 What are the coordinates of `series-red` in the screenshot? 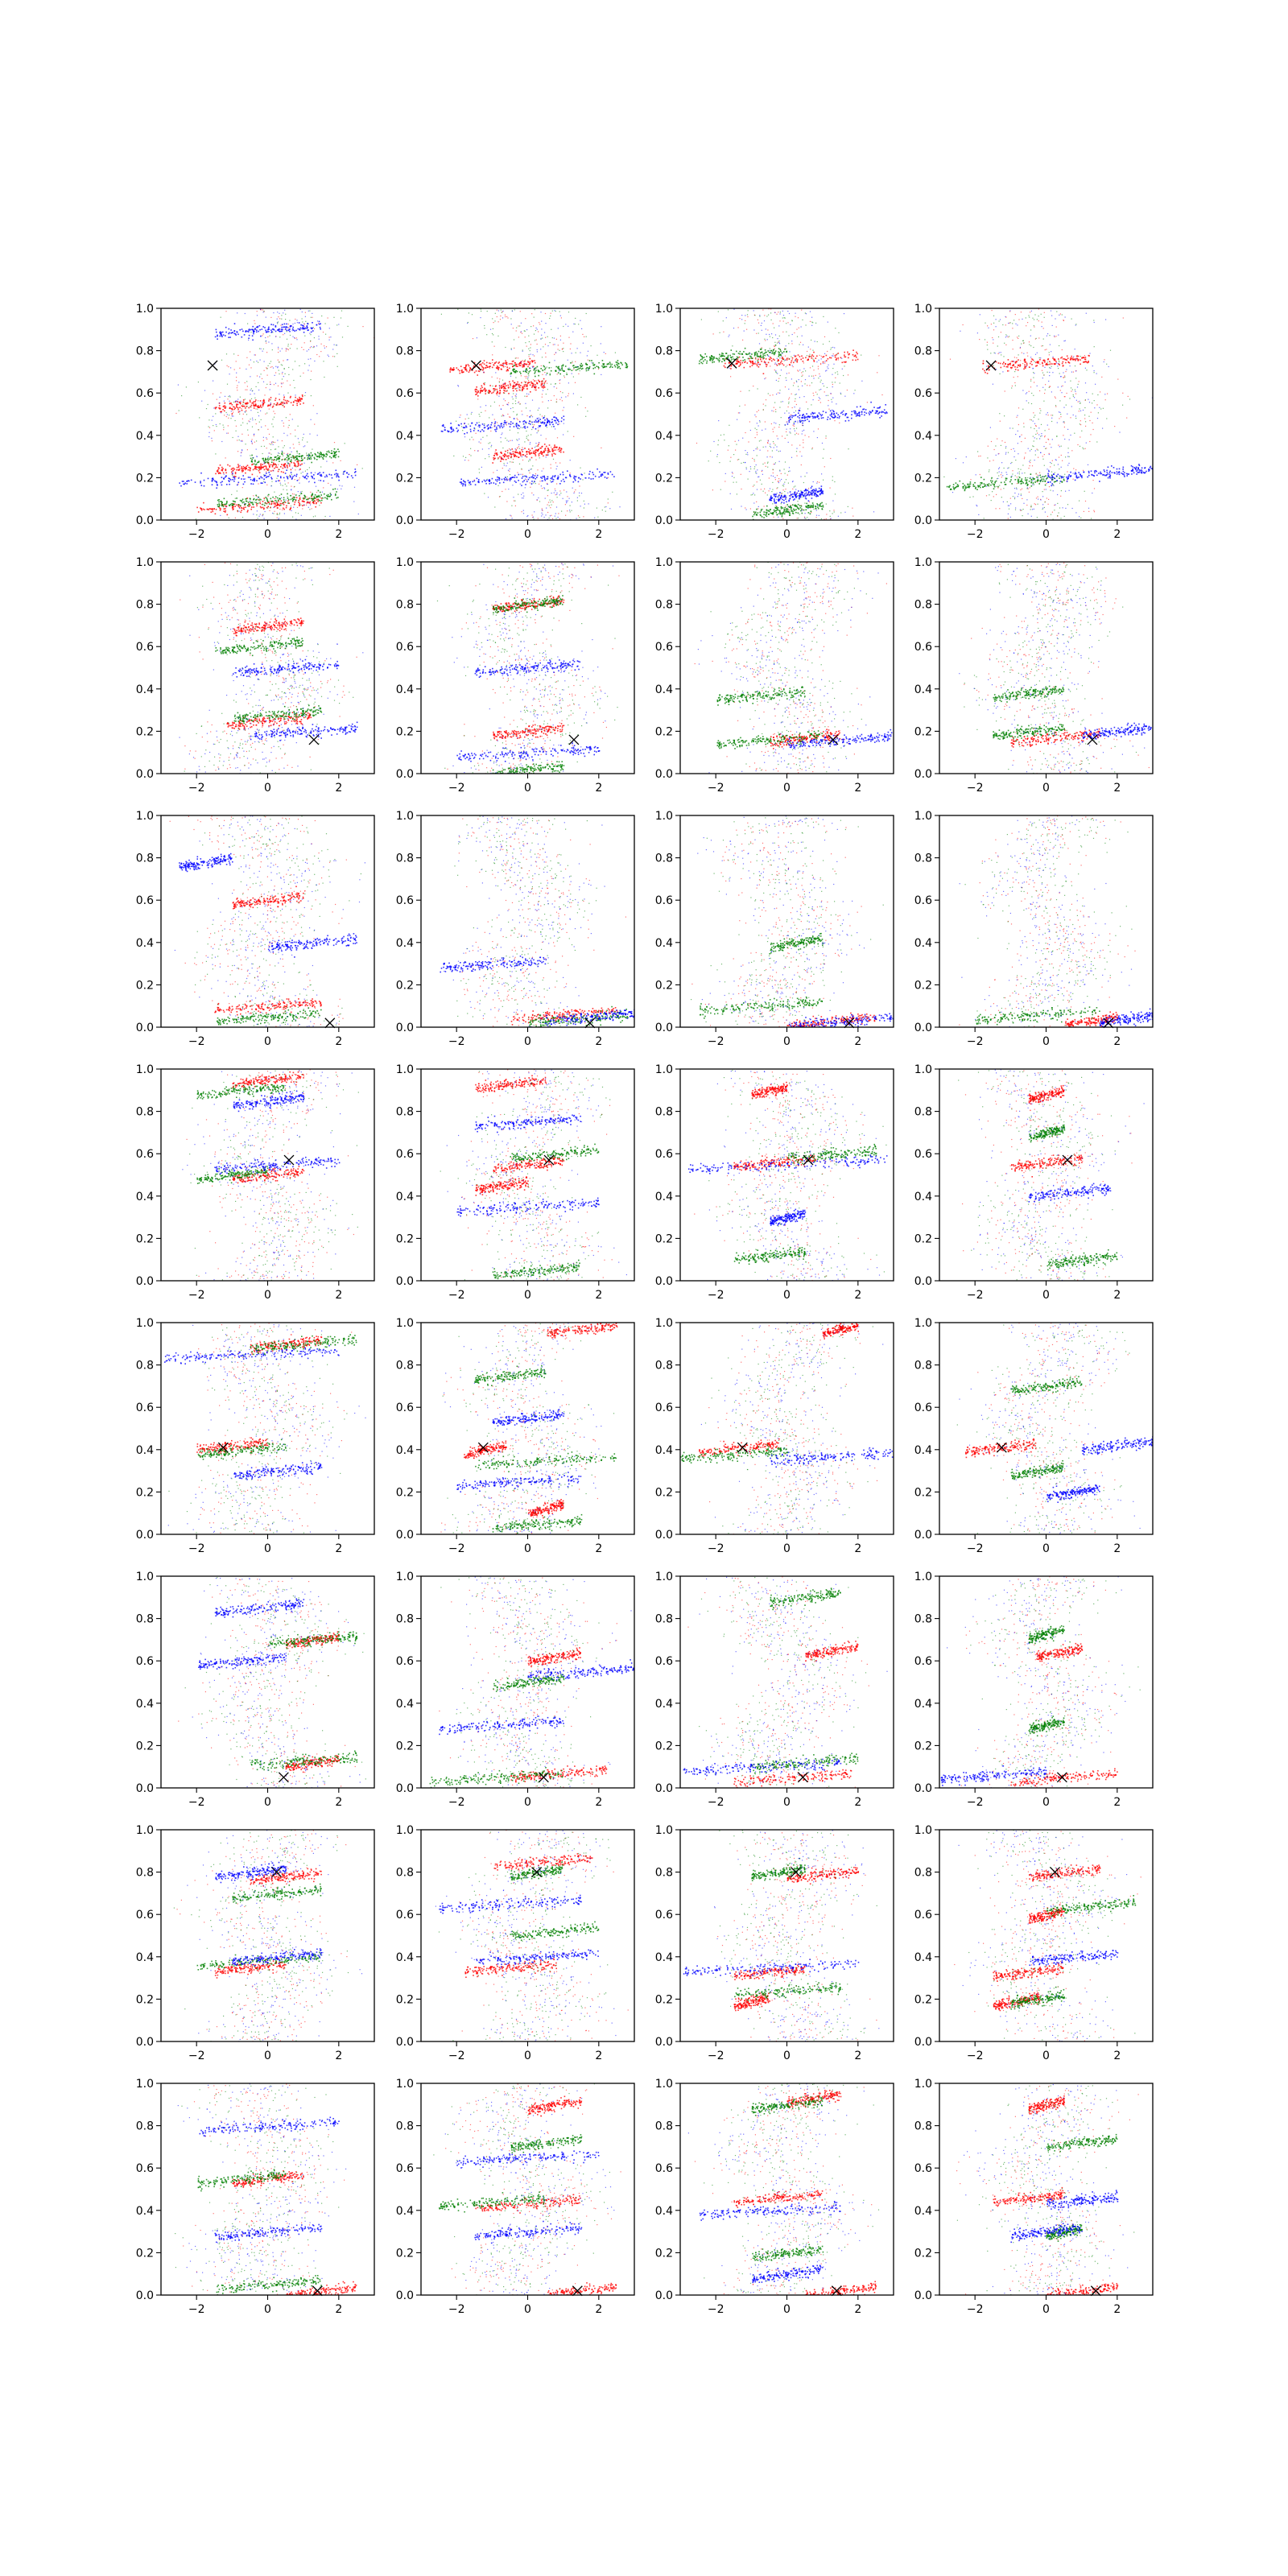 It's located at (274, 414).